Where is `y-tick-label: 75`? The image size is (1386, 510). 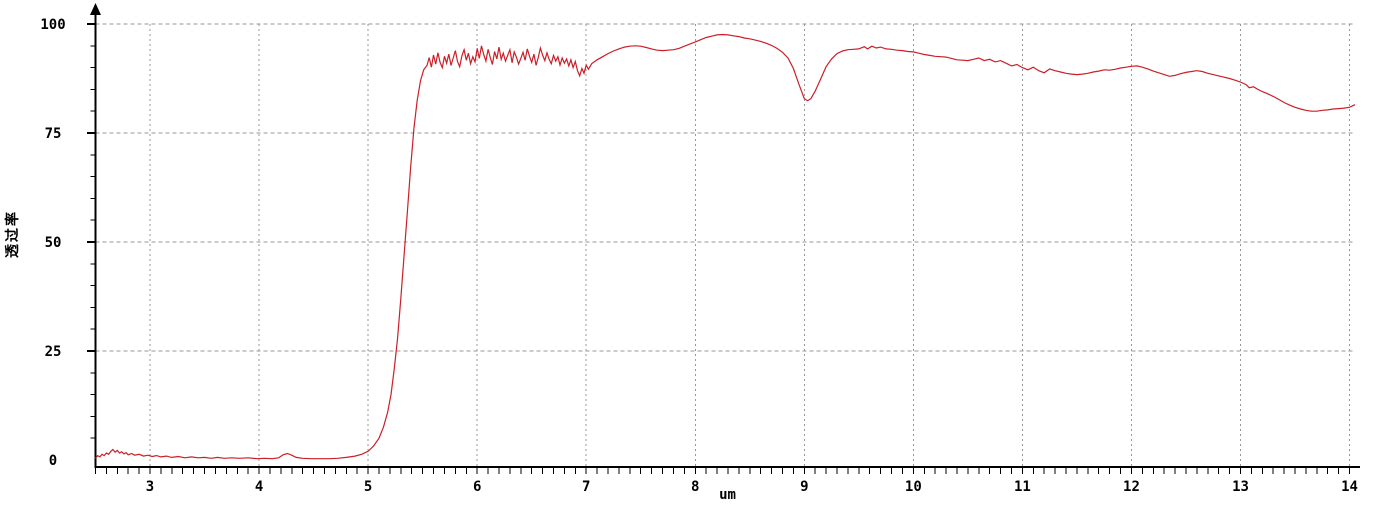
y-tick-label: 75 is located at coordinates (53, 134).